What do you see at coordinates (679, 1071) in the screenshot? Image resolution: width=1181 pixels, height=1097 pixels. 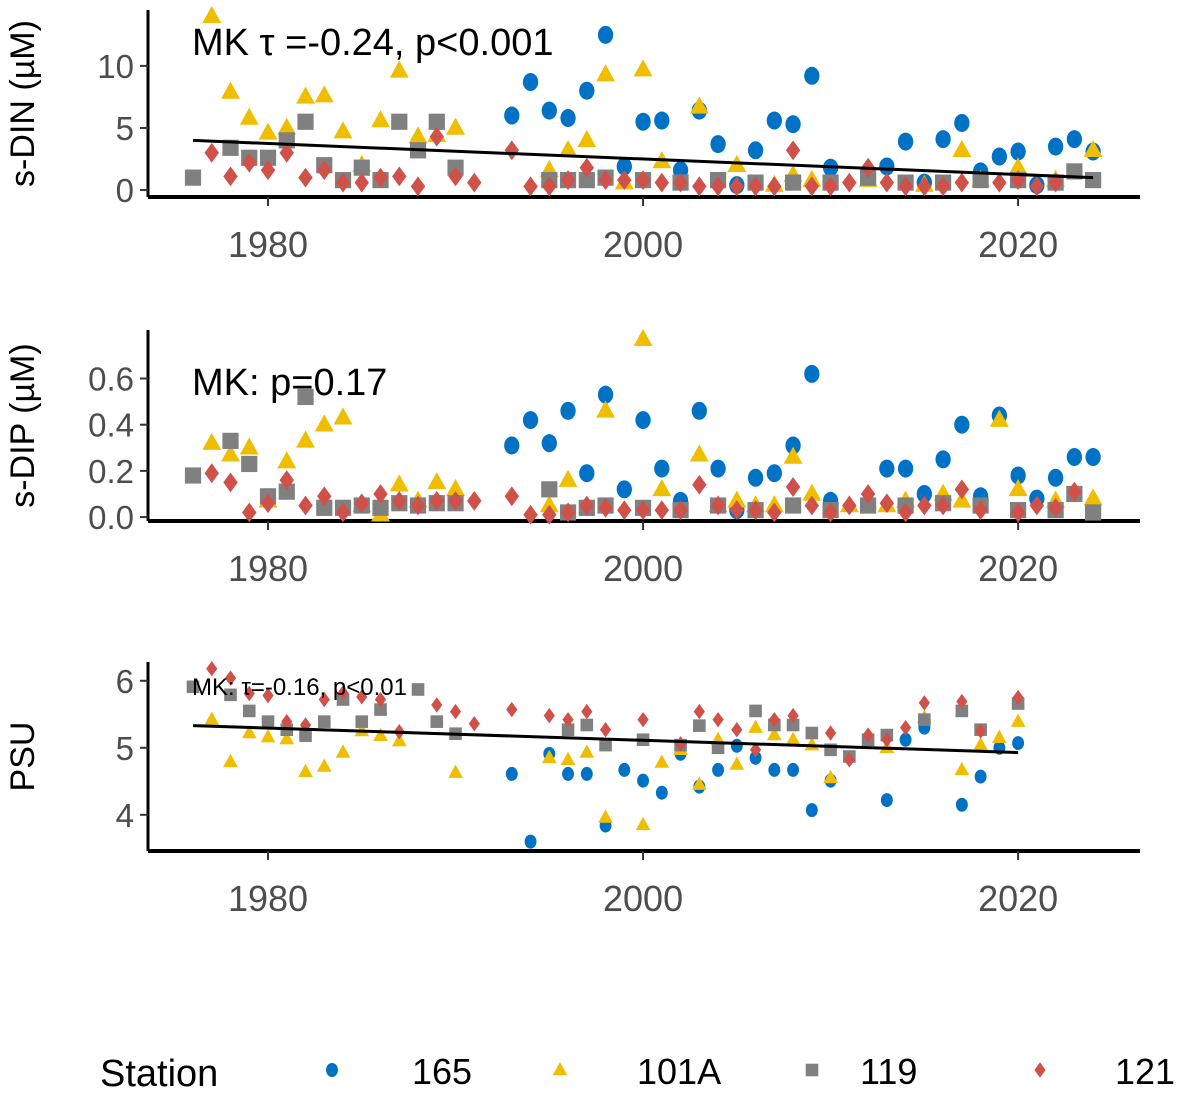 I see `legend-label-101a: 101A` at bounding box center [679, 1071].